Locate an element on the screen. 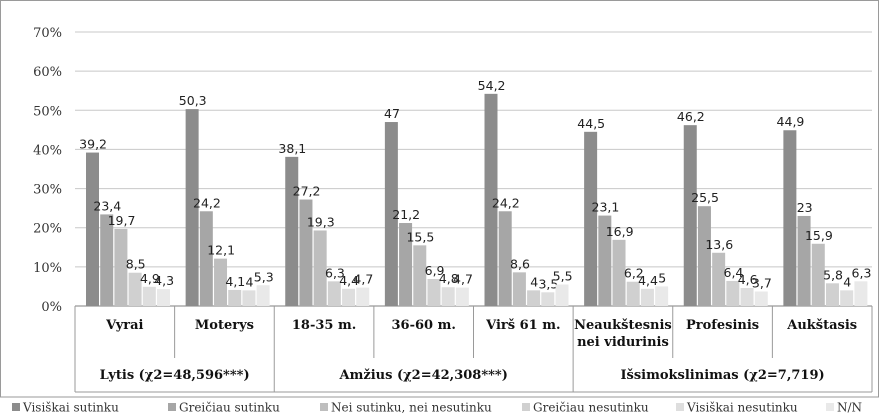  group-label: Išsimokslinimas (χ2=7,719) is located at coordinates (722, 375).